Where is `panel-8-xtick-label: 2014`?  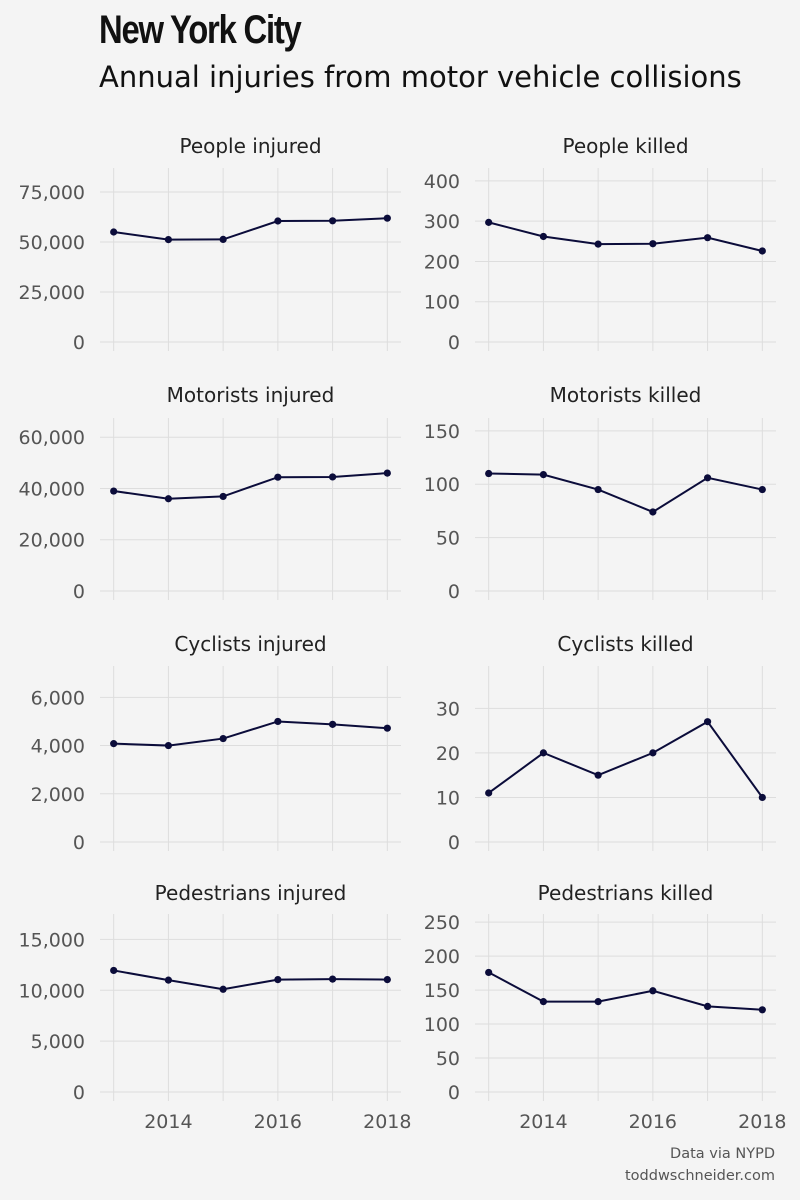 panel-8-xtick-label: 2014 is located at coordinates (543, 1122).